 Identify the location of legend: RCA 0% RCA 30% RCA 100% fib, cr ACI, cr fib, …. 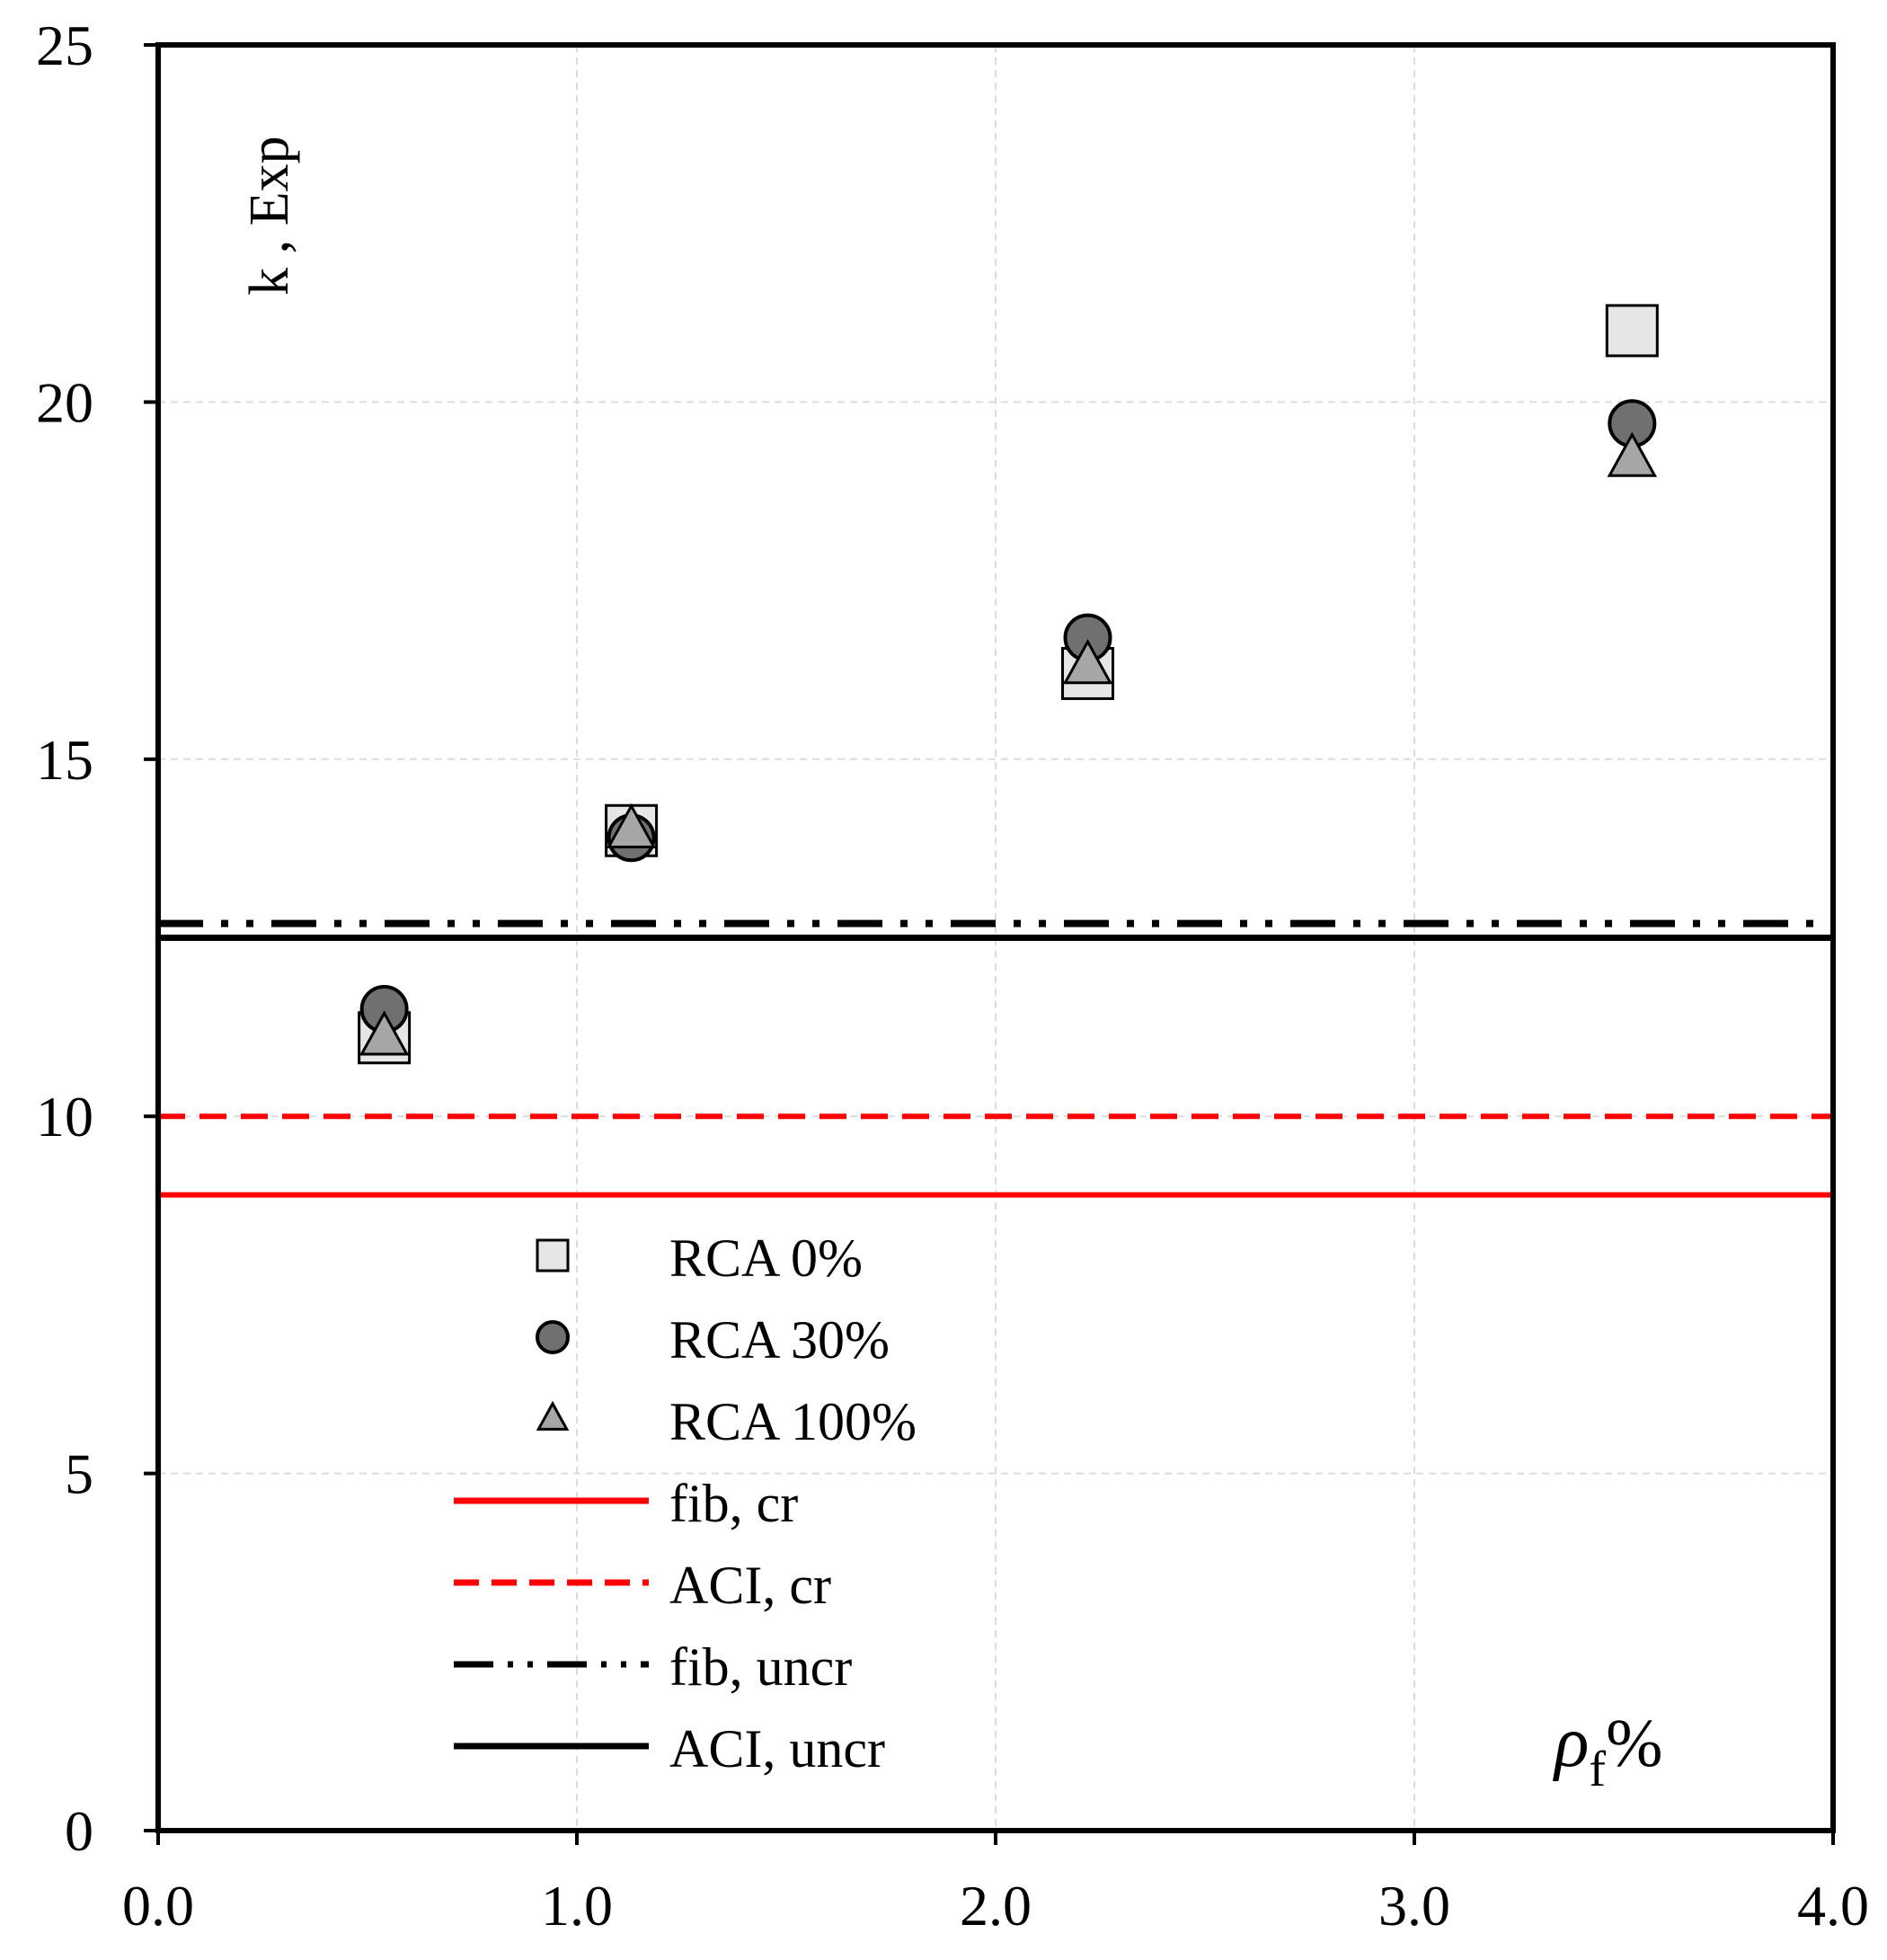
(685, 1503).